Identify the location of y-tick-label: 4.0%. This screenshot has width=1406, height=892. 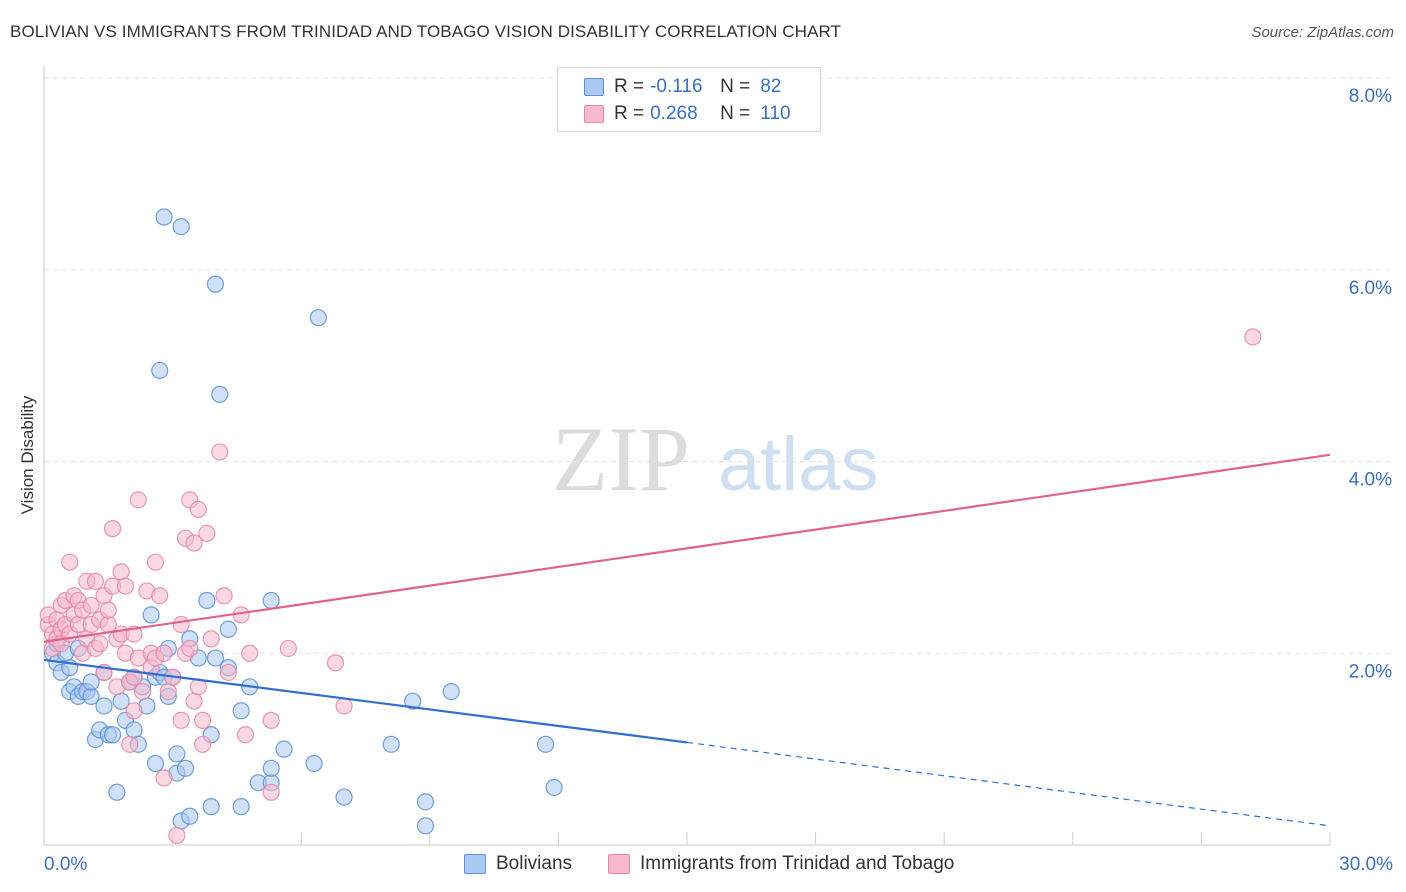
(1370, 480).